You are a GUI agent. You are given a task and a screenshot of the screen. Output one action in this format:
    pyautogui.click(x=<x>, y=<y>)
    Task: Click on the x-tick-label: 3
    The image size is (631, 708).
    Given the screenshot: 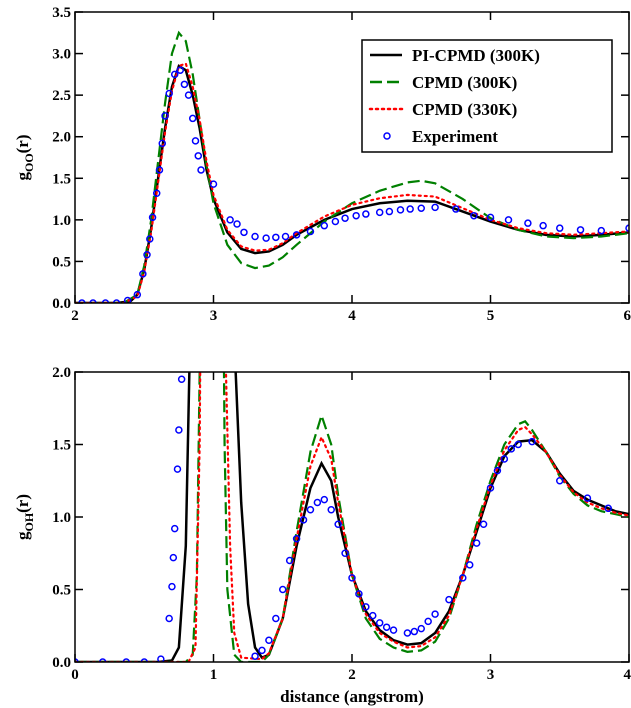 What is the action you would take?
    pyautogui.click(x=214, y=316)
    